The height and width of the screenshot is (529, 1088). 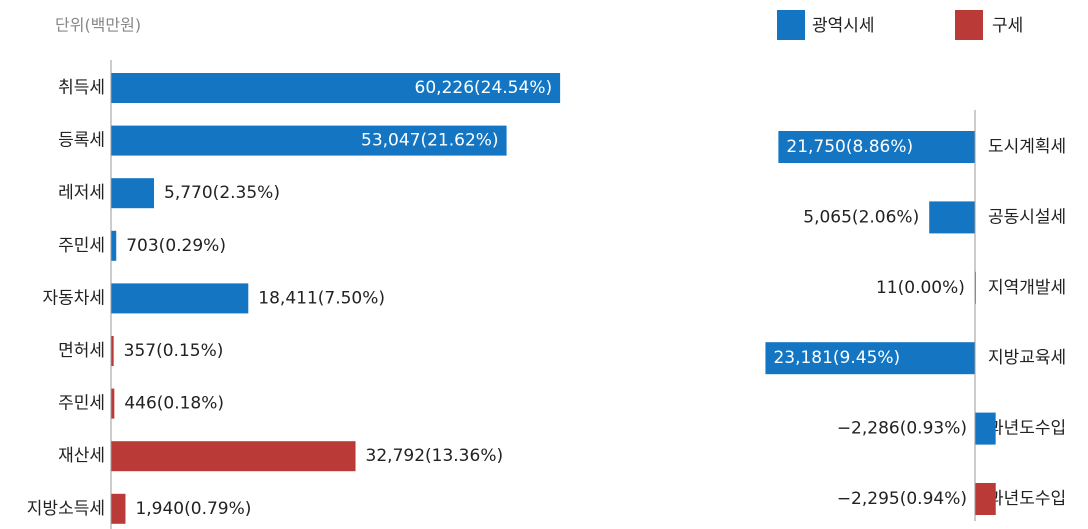 I want to click on unit-label: 단위(백만원), so click(x=98, y=25).